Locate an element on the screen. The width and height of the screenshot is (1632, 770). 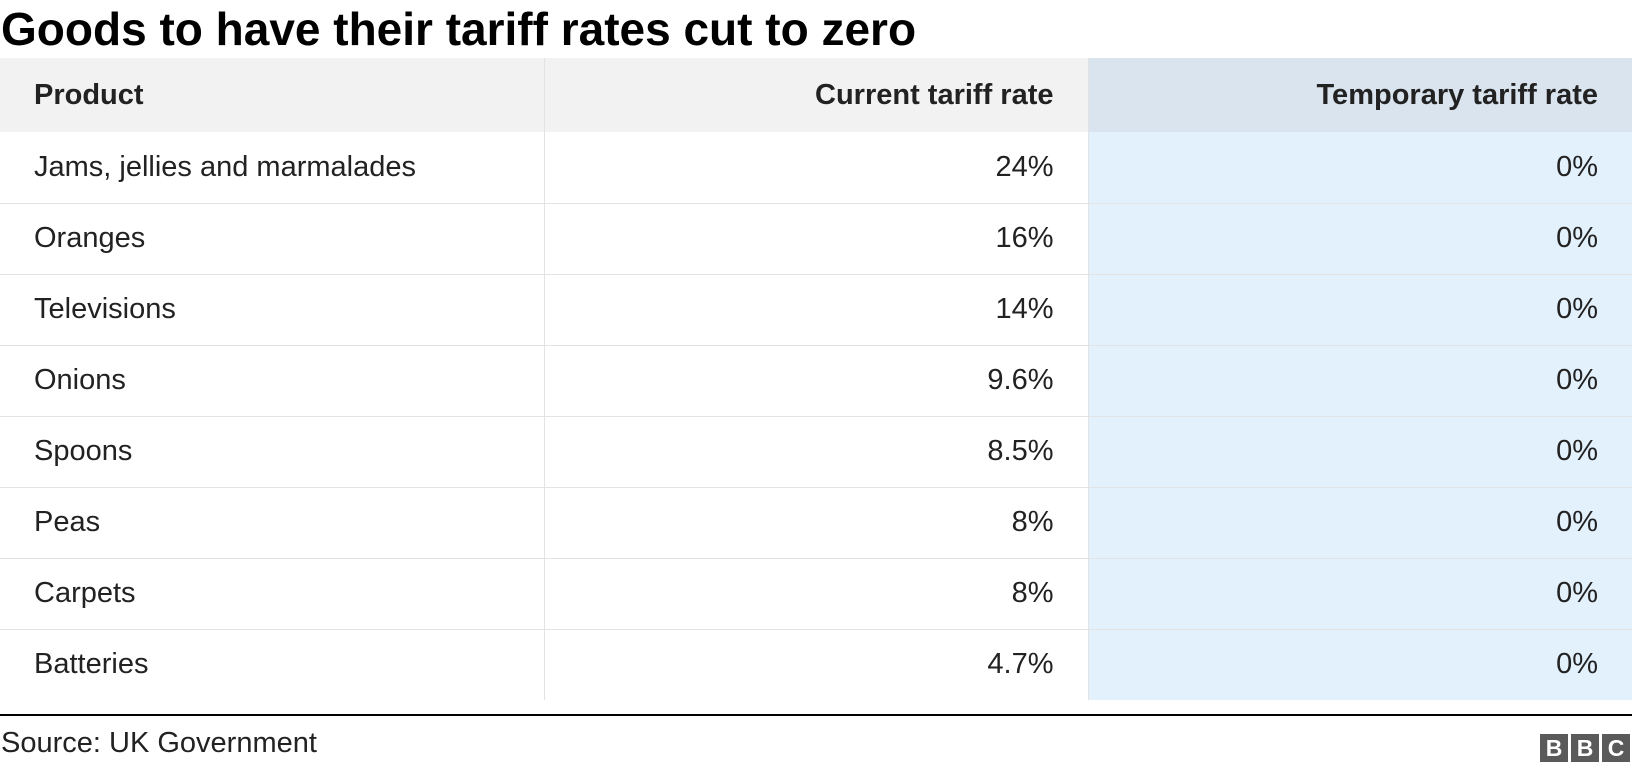
table-row: Carpets 8% 0% is located at coordinates (816, 594).